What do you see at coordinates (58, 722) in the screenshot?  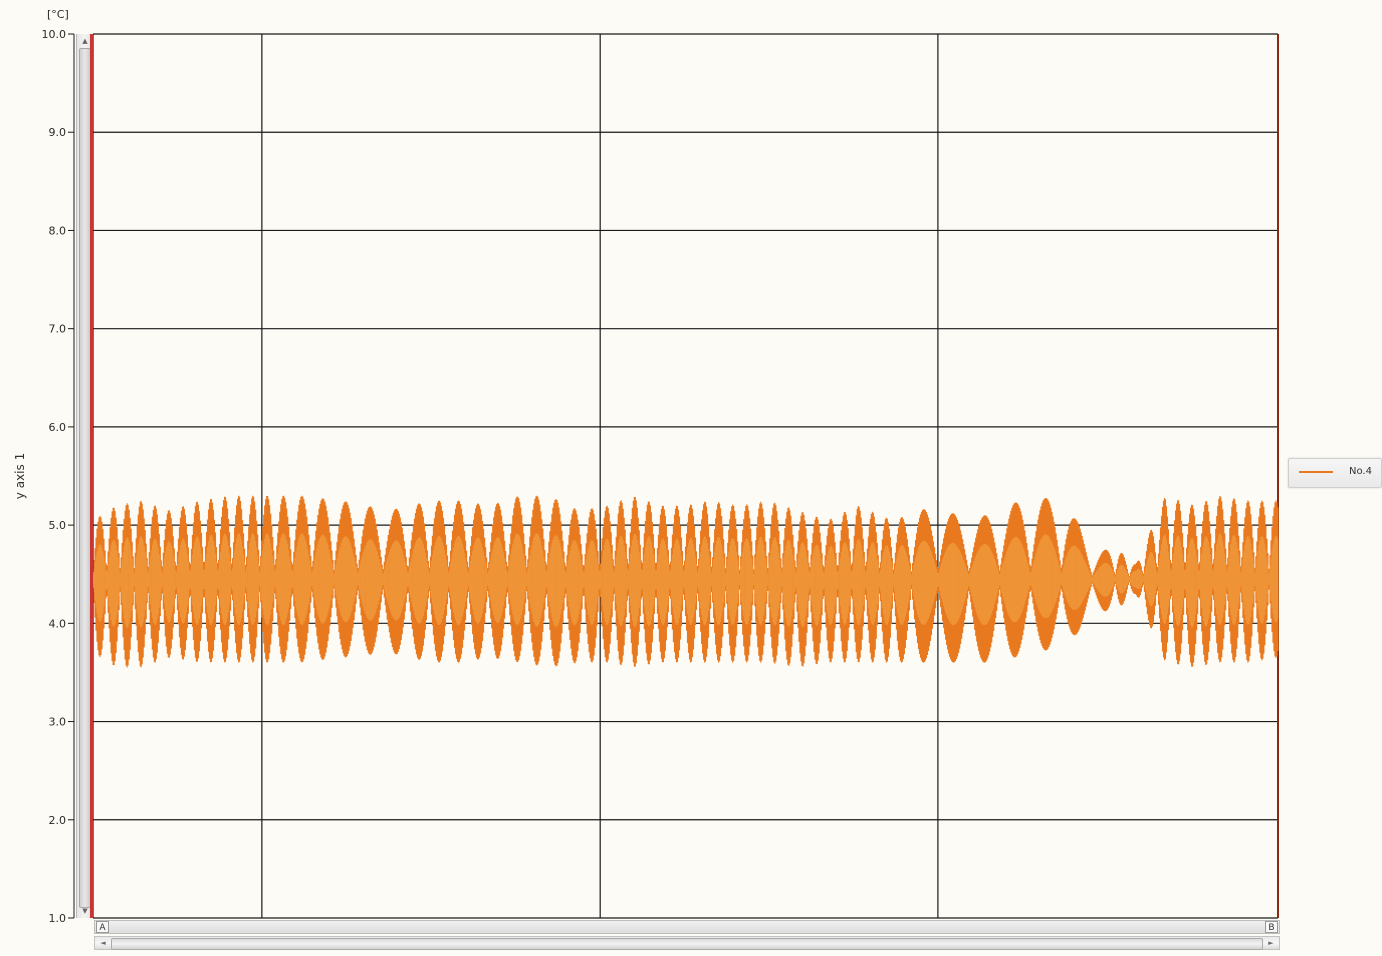 I see `y-tick-label: 3.0` at bounding box center [58, 722].